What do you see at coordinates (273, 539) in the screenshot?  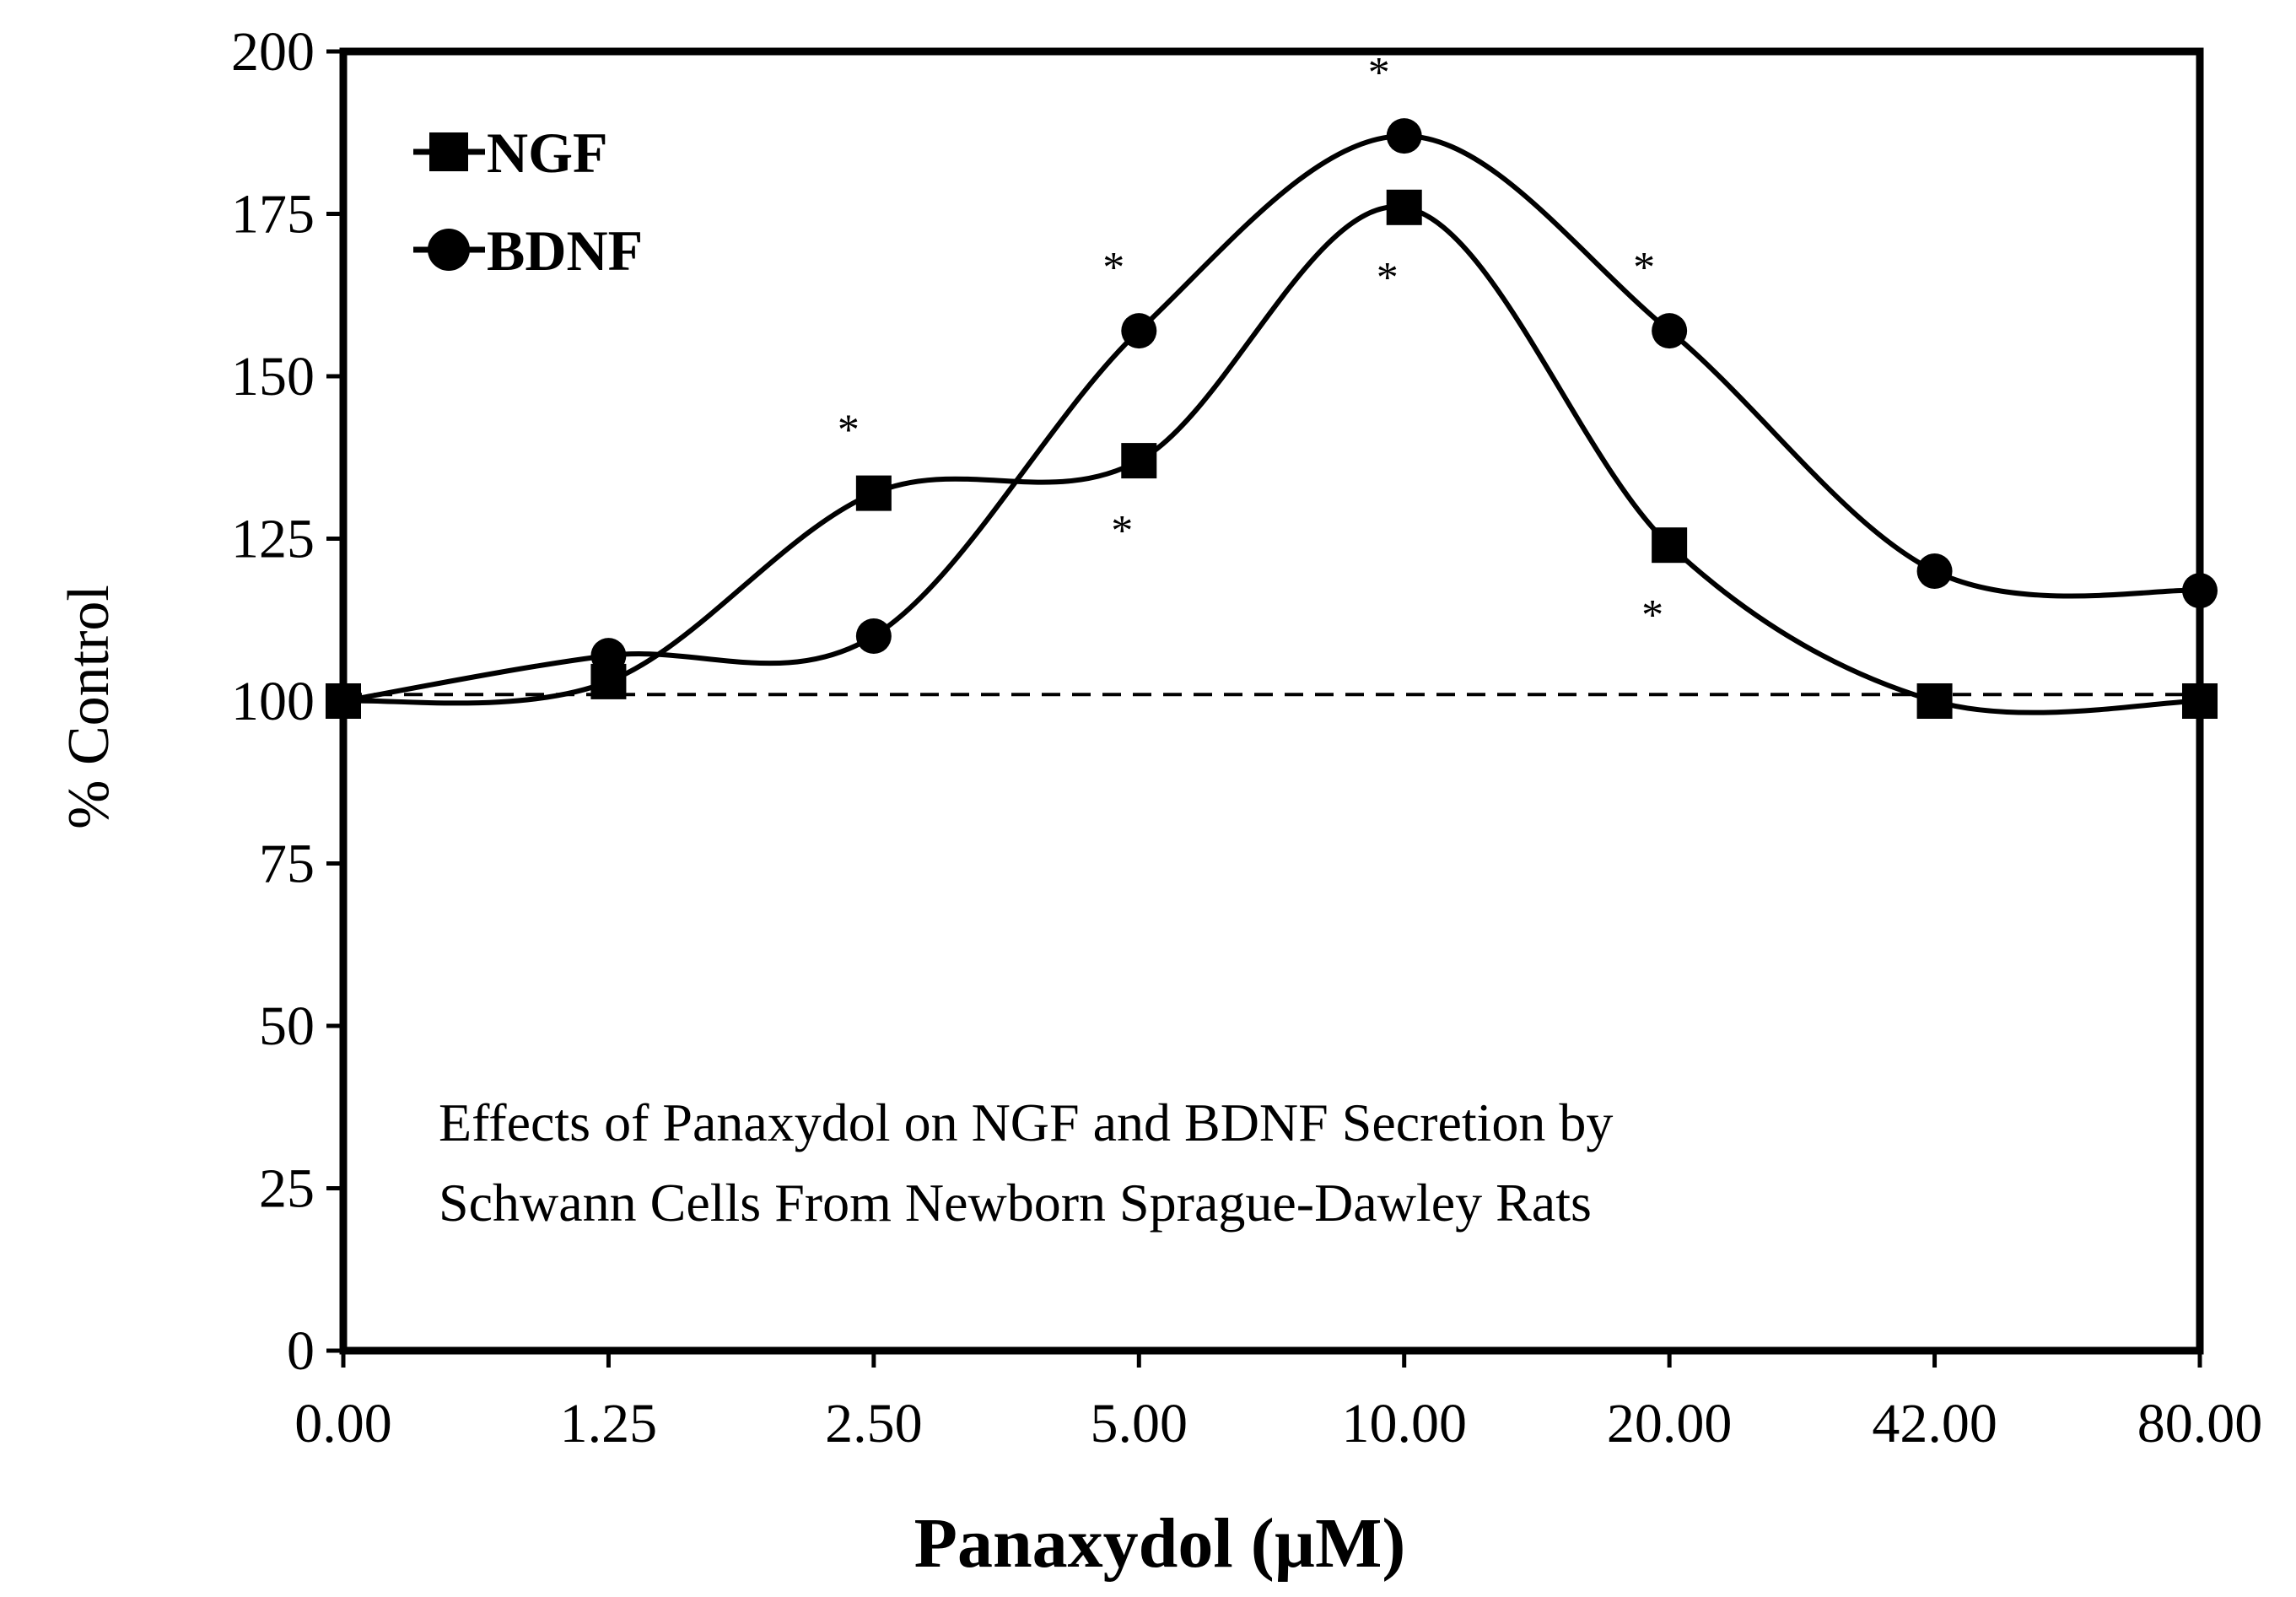 I see `y-tick-label: 125` at bounding box center [273, 539].